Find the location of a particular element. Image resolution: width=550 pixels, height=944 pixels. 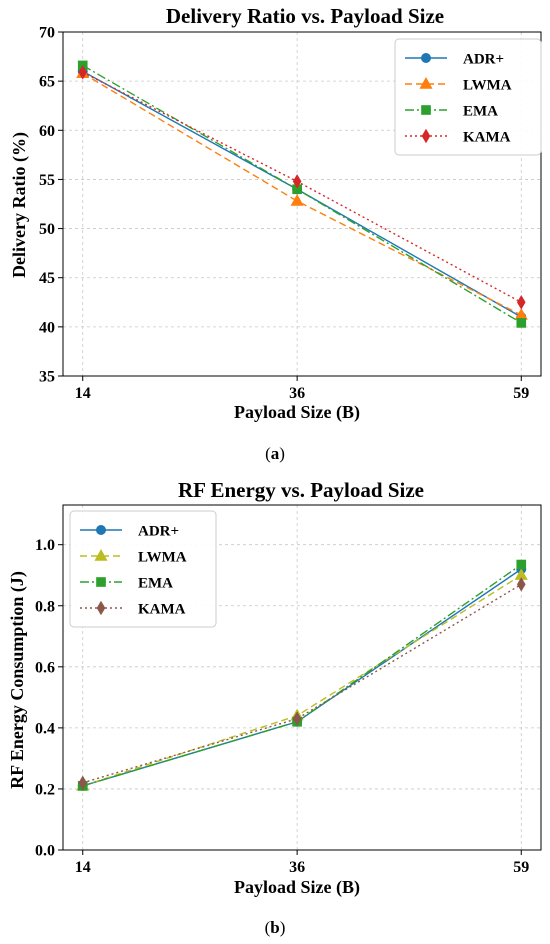

y-tick-label: 0.6 is located at coordinates (45, 667).